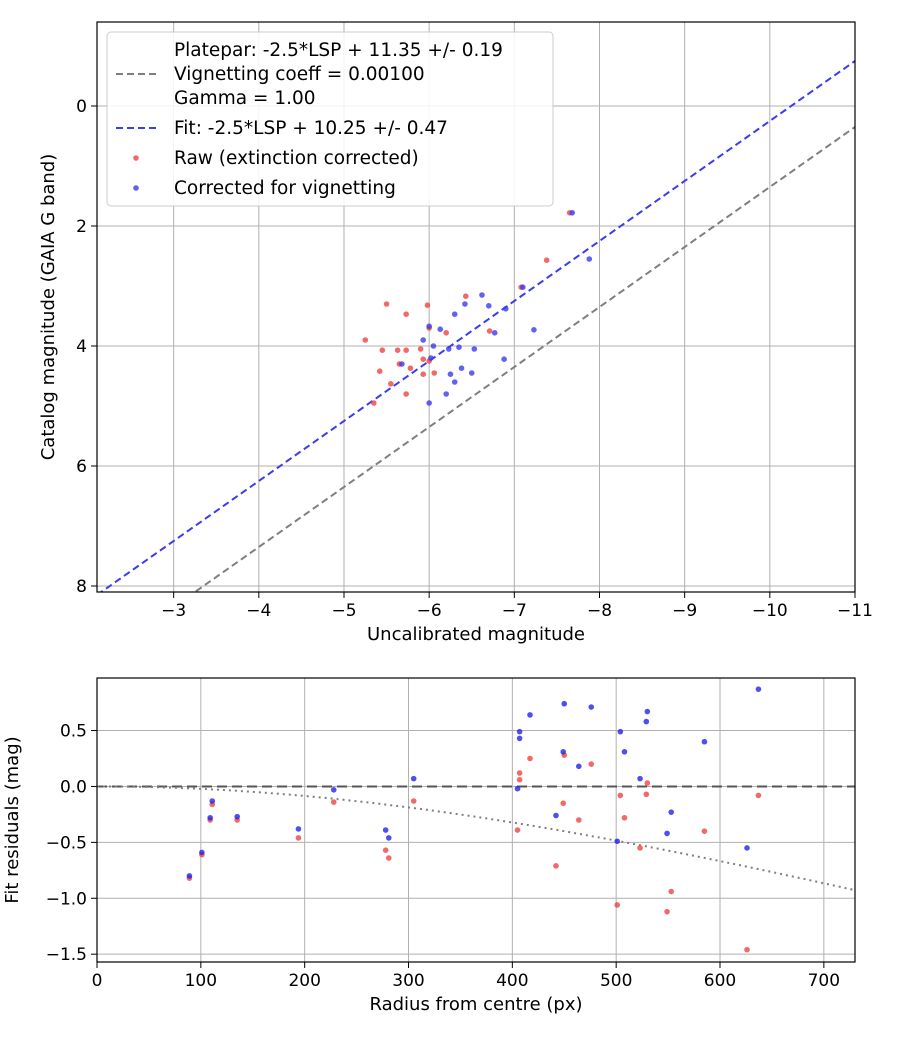  What do you see at coordinates (408, 981) in the screenshot?
I see `x-tick-label: 300` at bounding box center [408, 981].